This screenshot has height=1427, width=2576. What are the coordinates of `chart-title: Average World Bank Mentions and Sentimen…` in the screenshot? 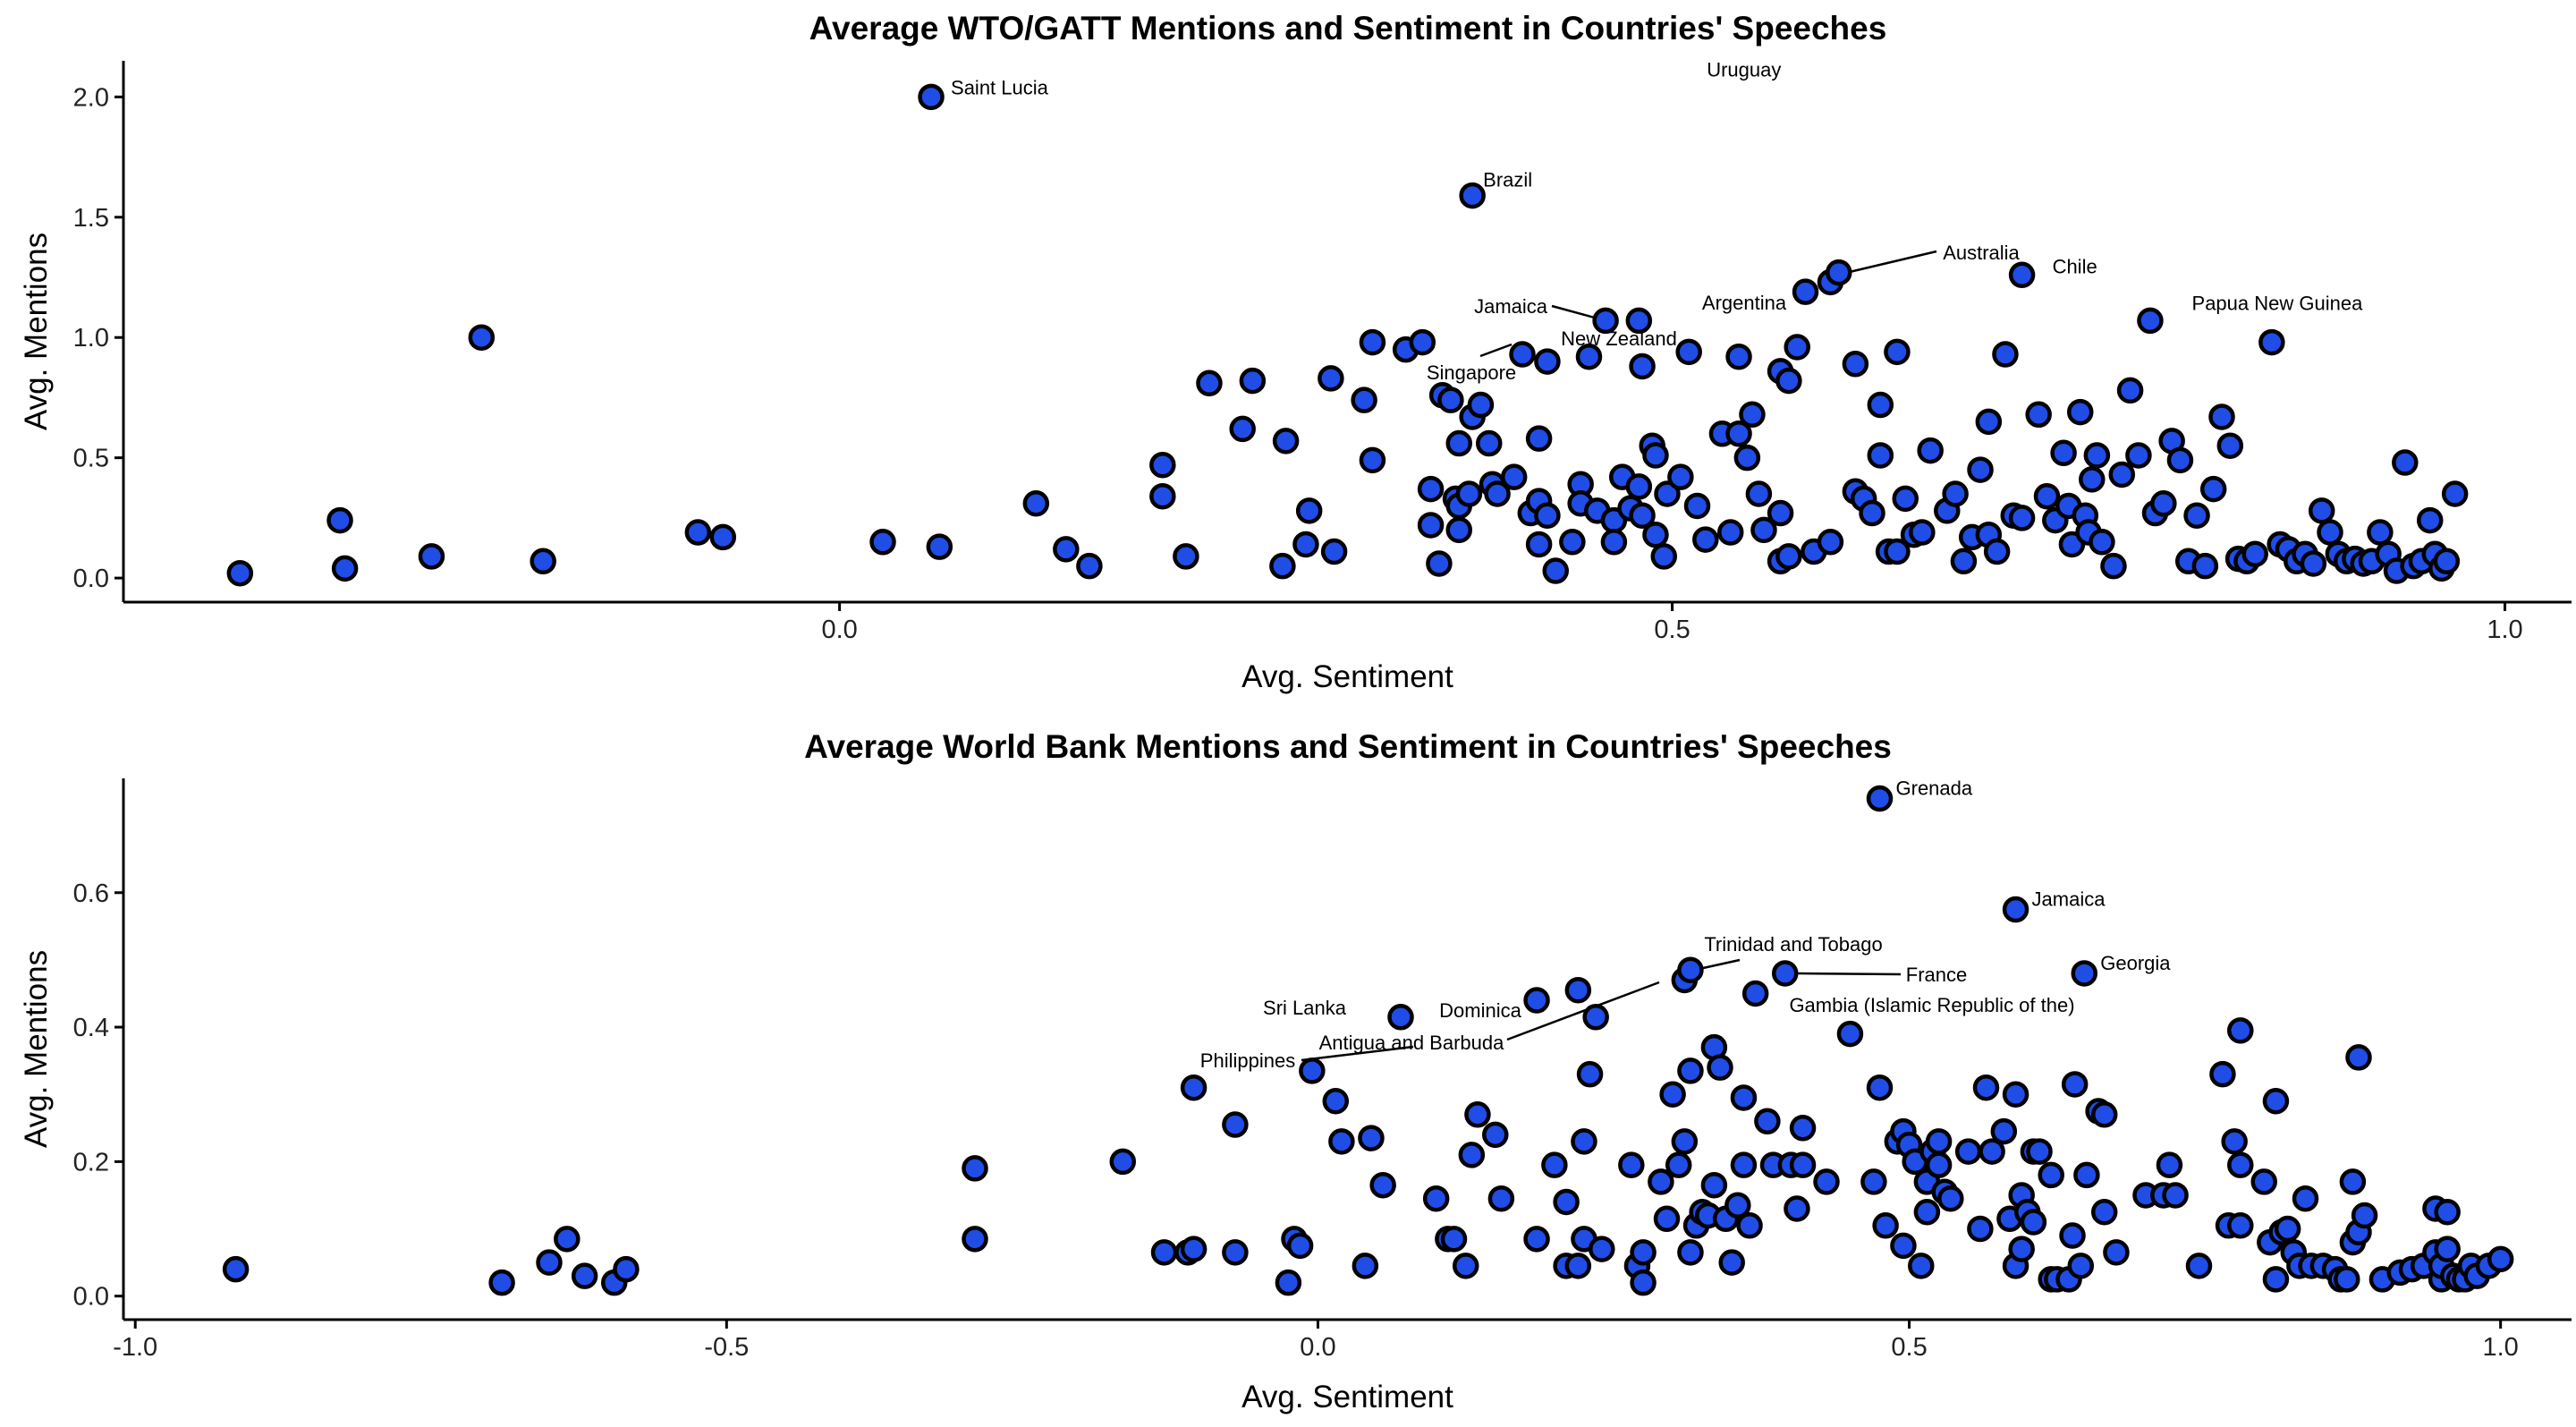 It's located at (1348, 746).